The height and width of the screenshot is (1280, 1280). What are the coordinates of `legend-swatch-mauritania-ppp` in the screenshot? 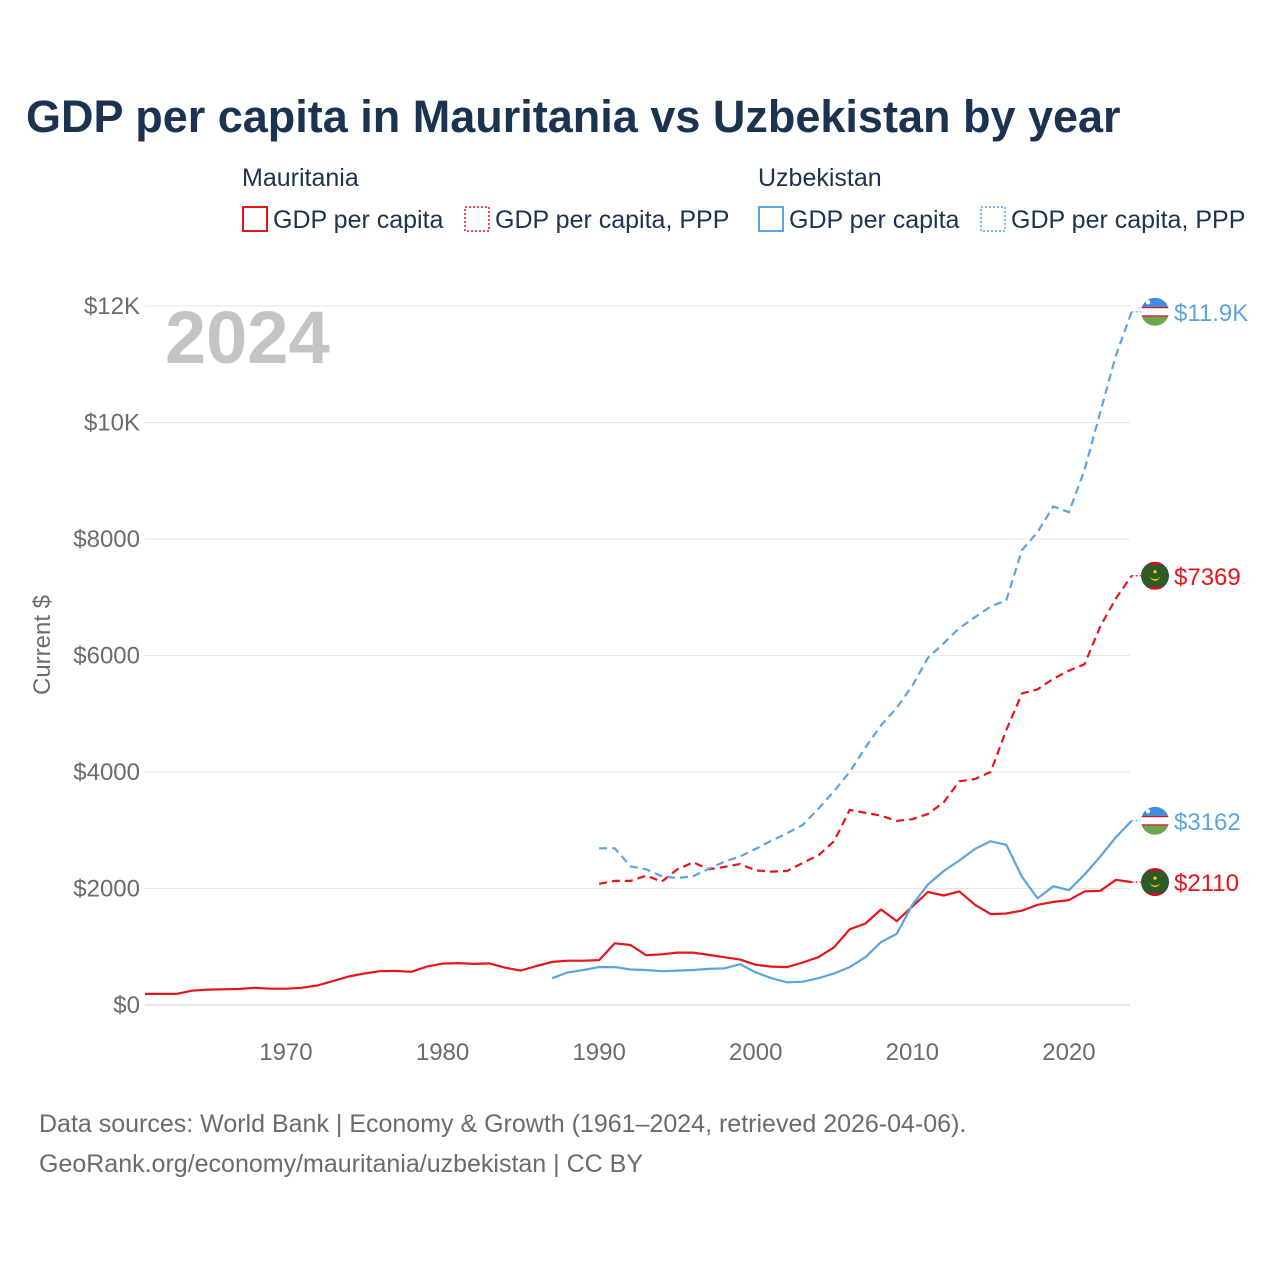 It's located at (477, 219).